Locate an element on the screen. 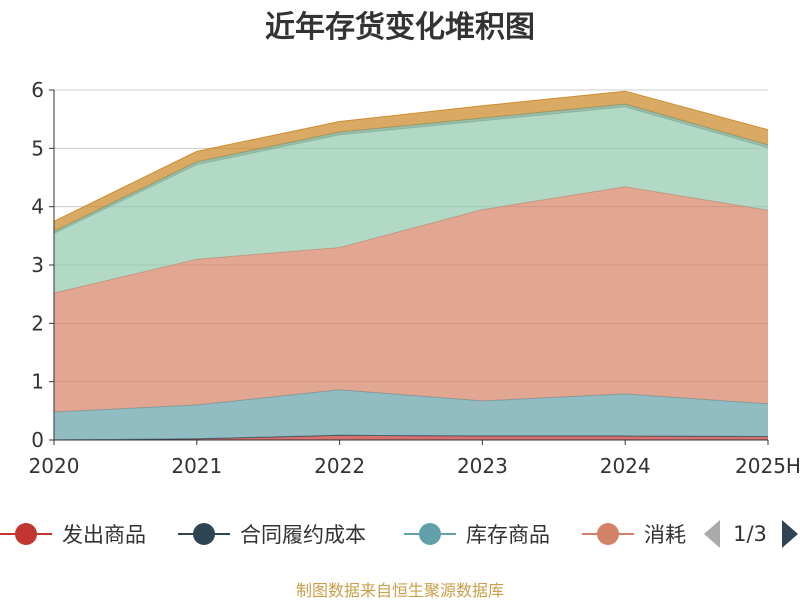 Image resolution: width=800 pixels, height=600 pixels. x-tick-label: 2021 is located at coordinates (196, 466).